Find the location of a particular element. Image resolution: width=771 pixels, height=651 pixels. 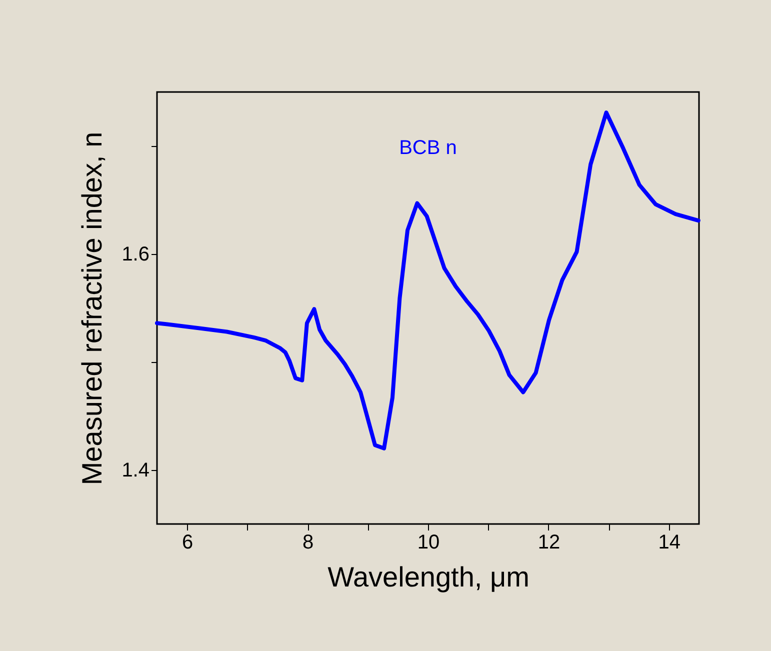

x-tick-label: 8 is located at coordinates (308, 543).